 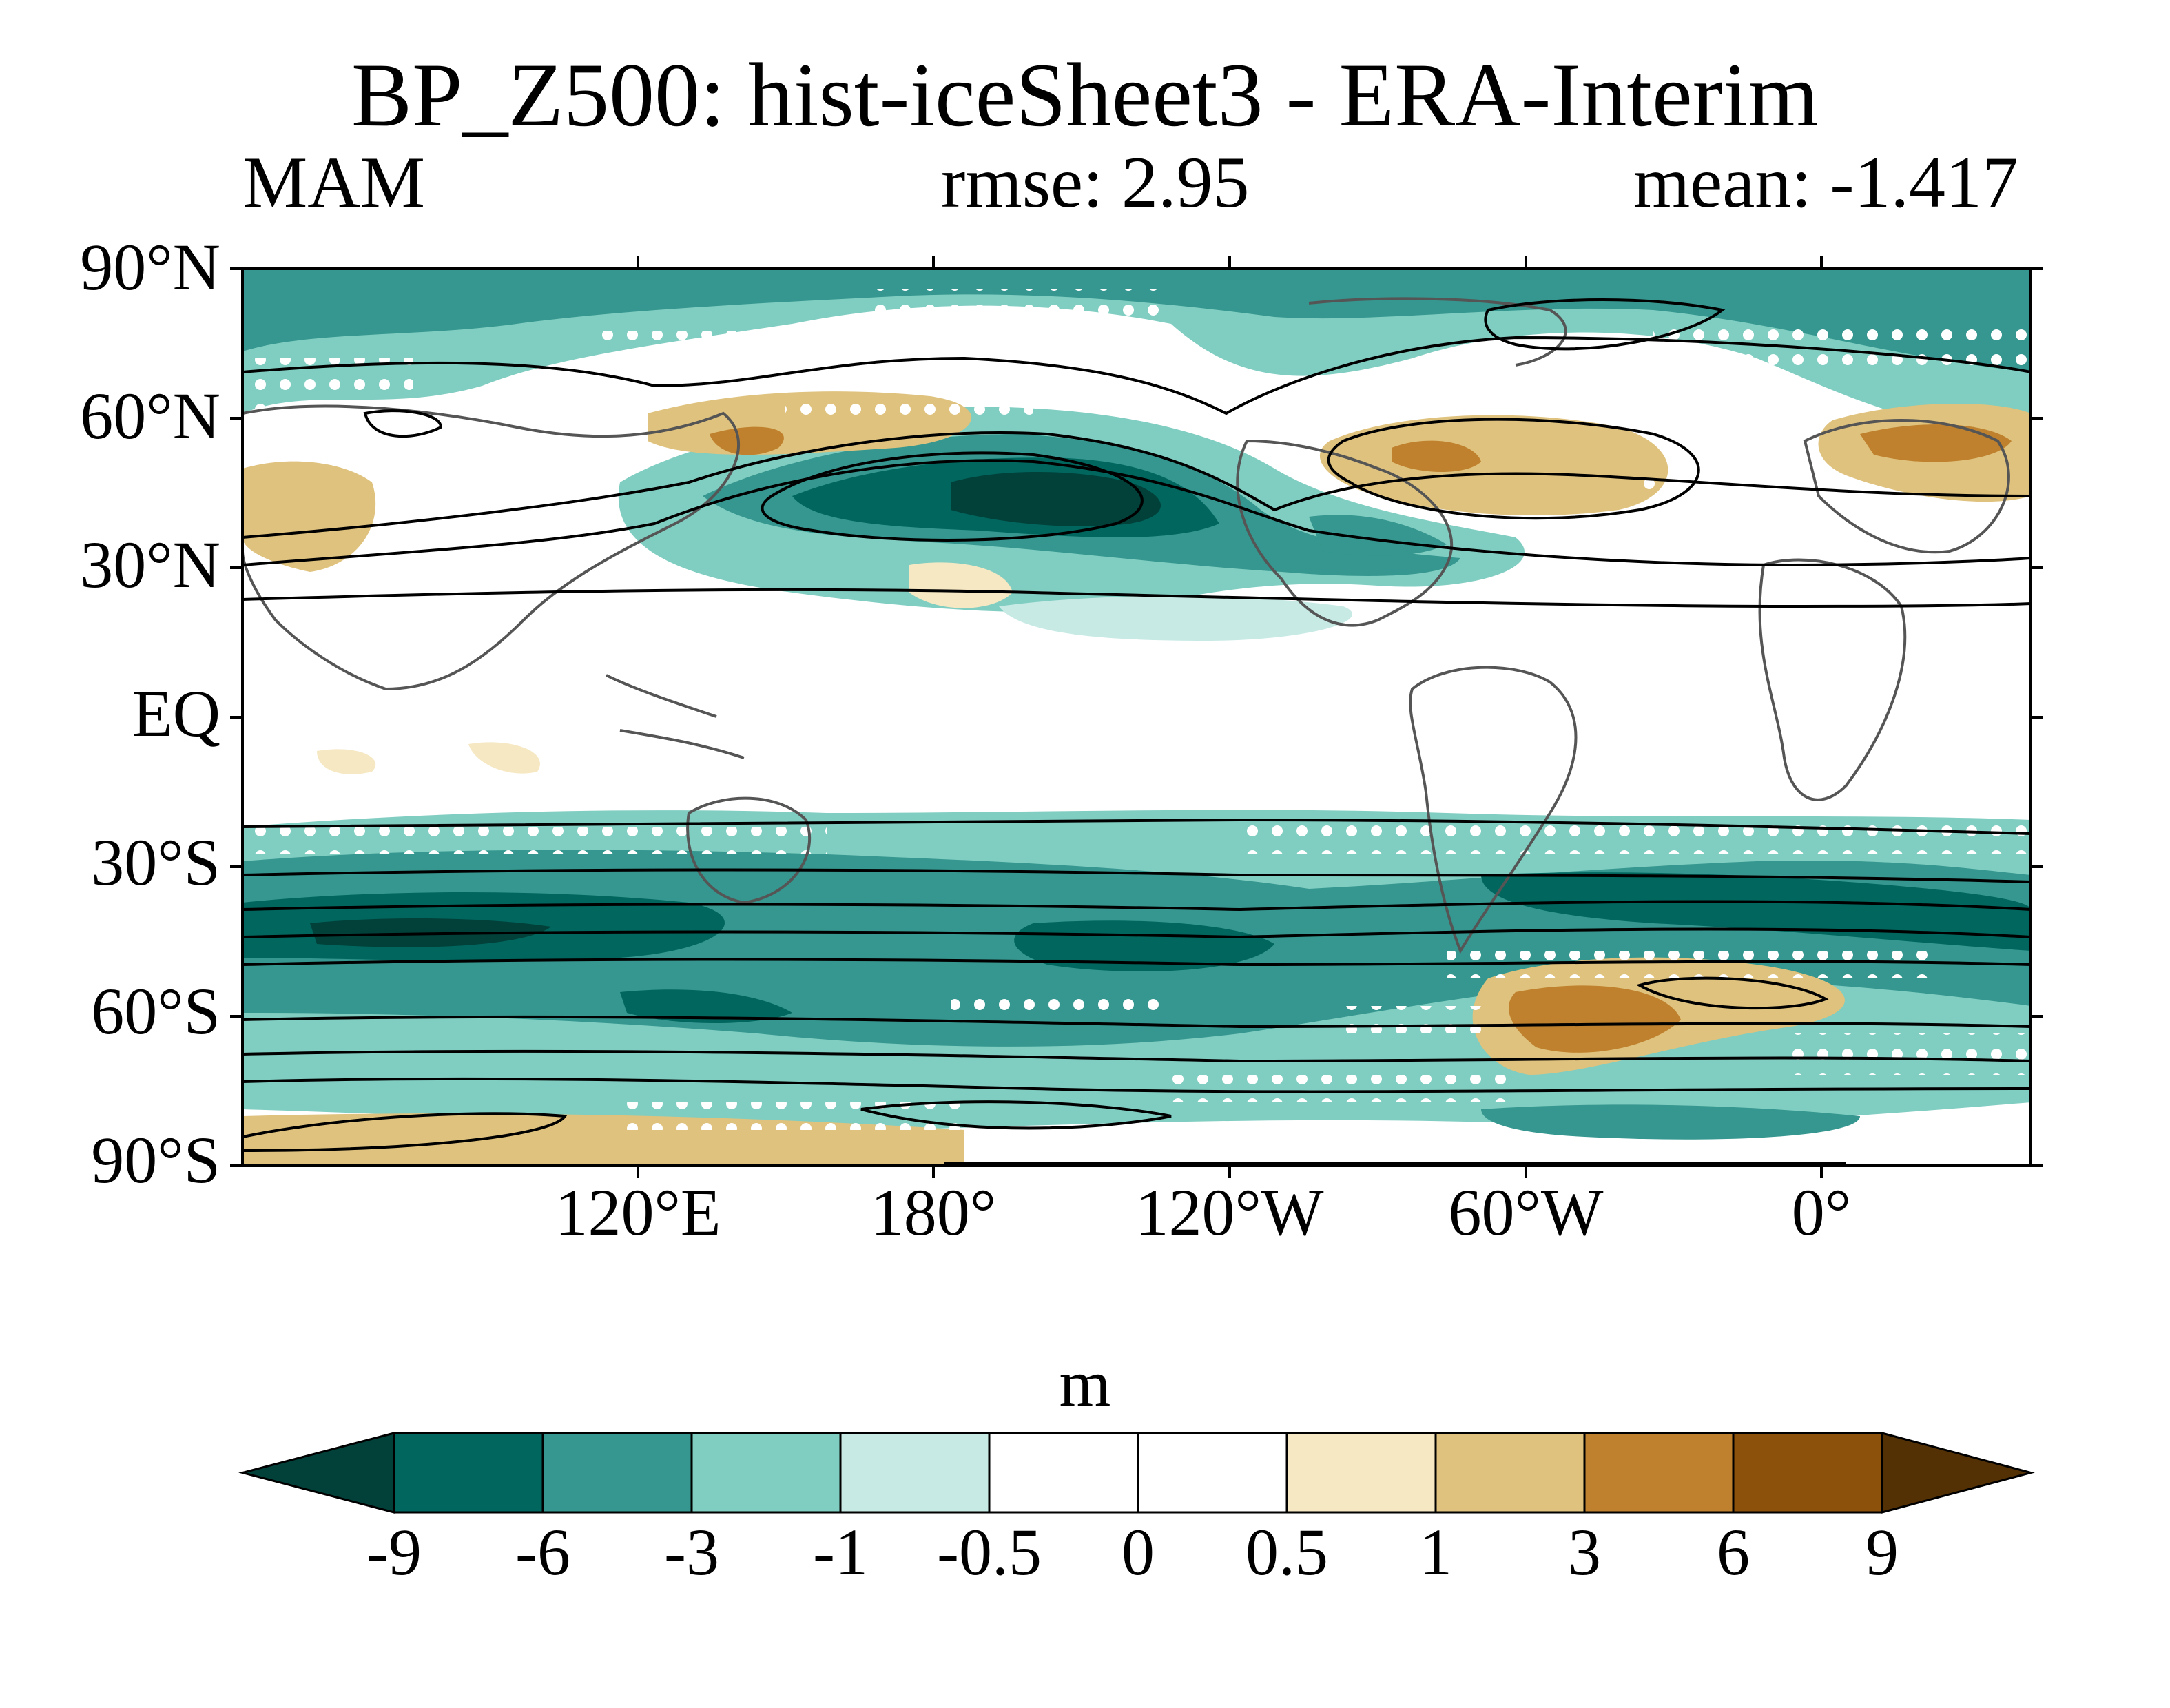 What do you see at coordinates (1287, 1552) in the screenshot?
I see `colorbar-tick-label: 0.5` at bounding box center [1287, 1552].